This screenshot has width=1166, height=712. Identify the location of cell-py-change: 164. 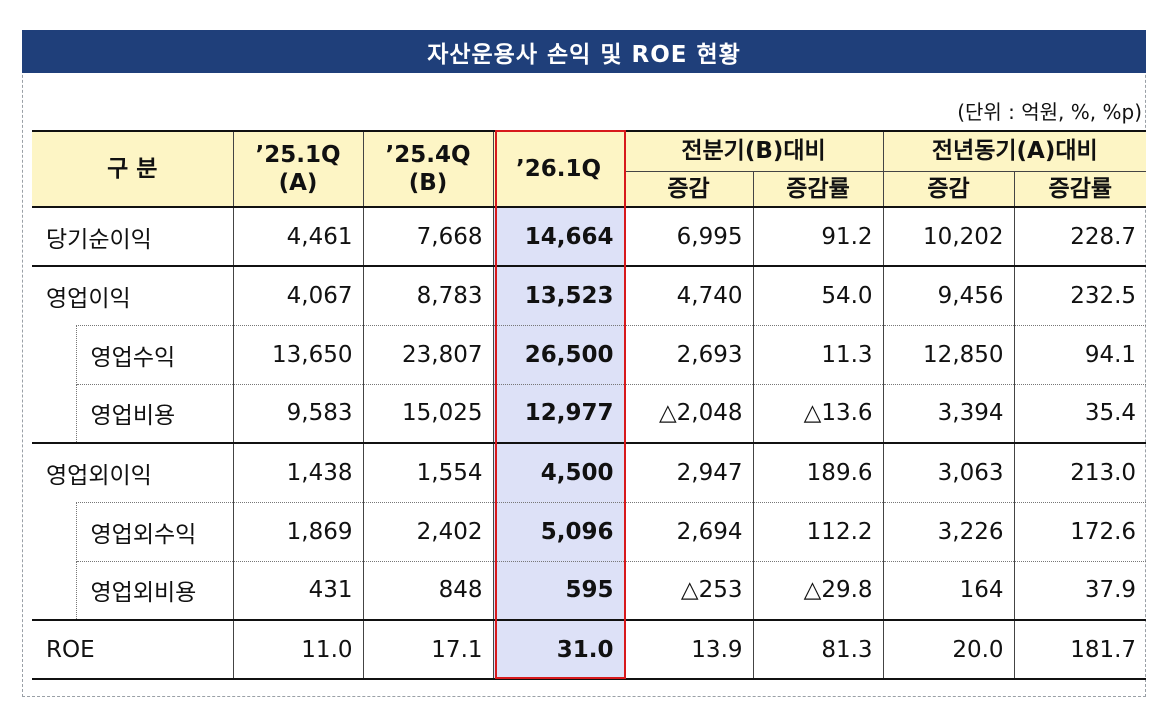
(948, 590).